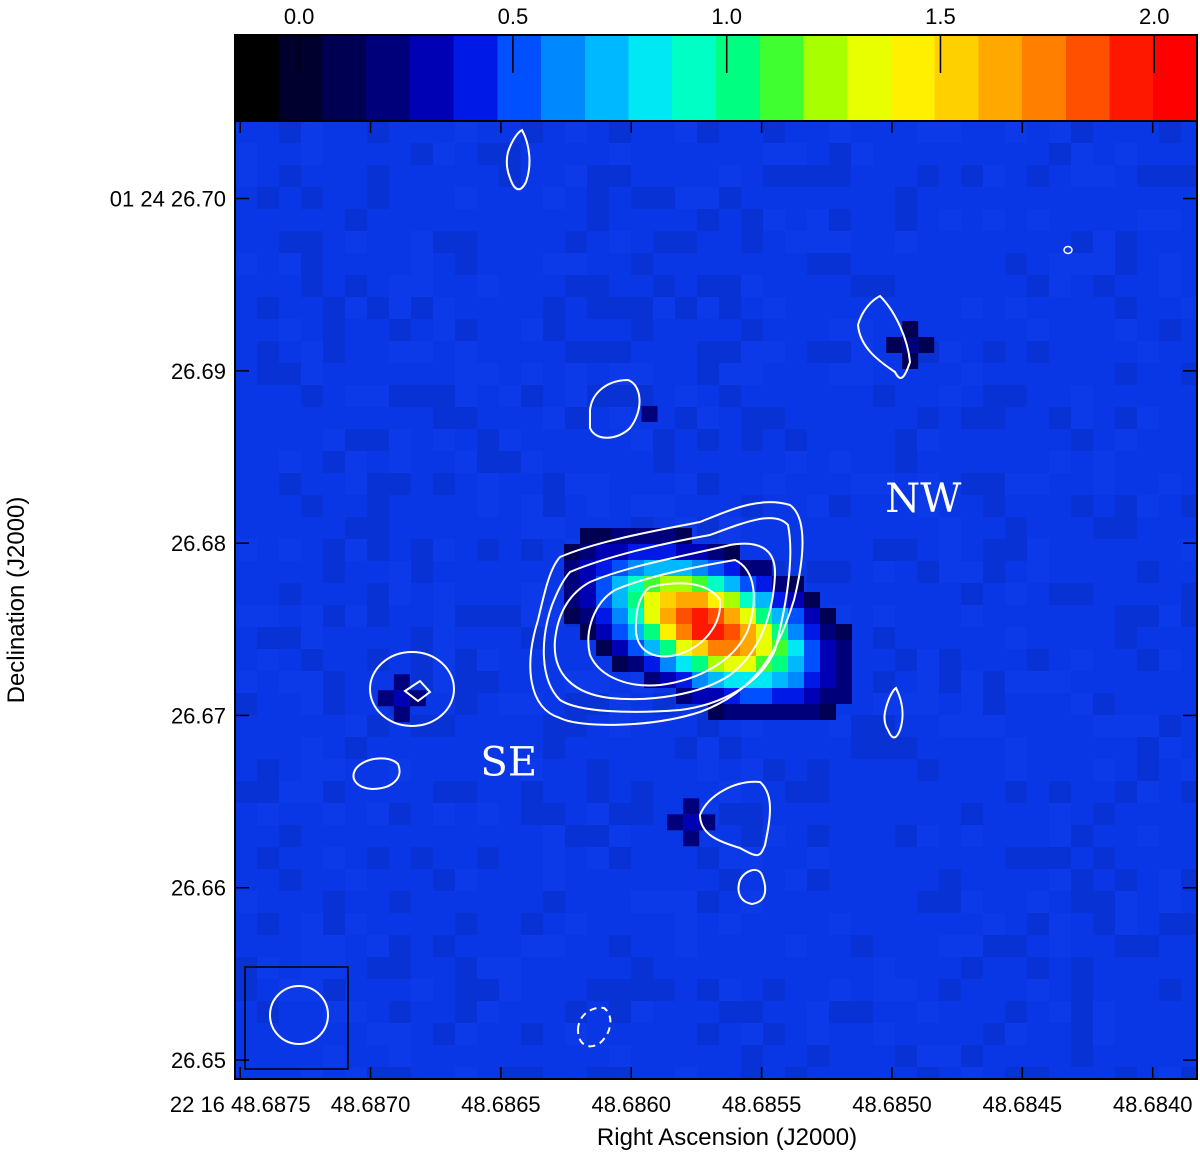  I want to click on contour-top-blob, so click(518, 159).